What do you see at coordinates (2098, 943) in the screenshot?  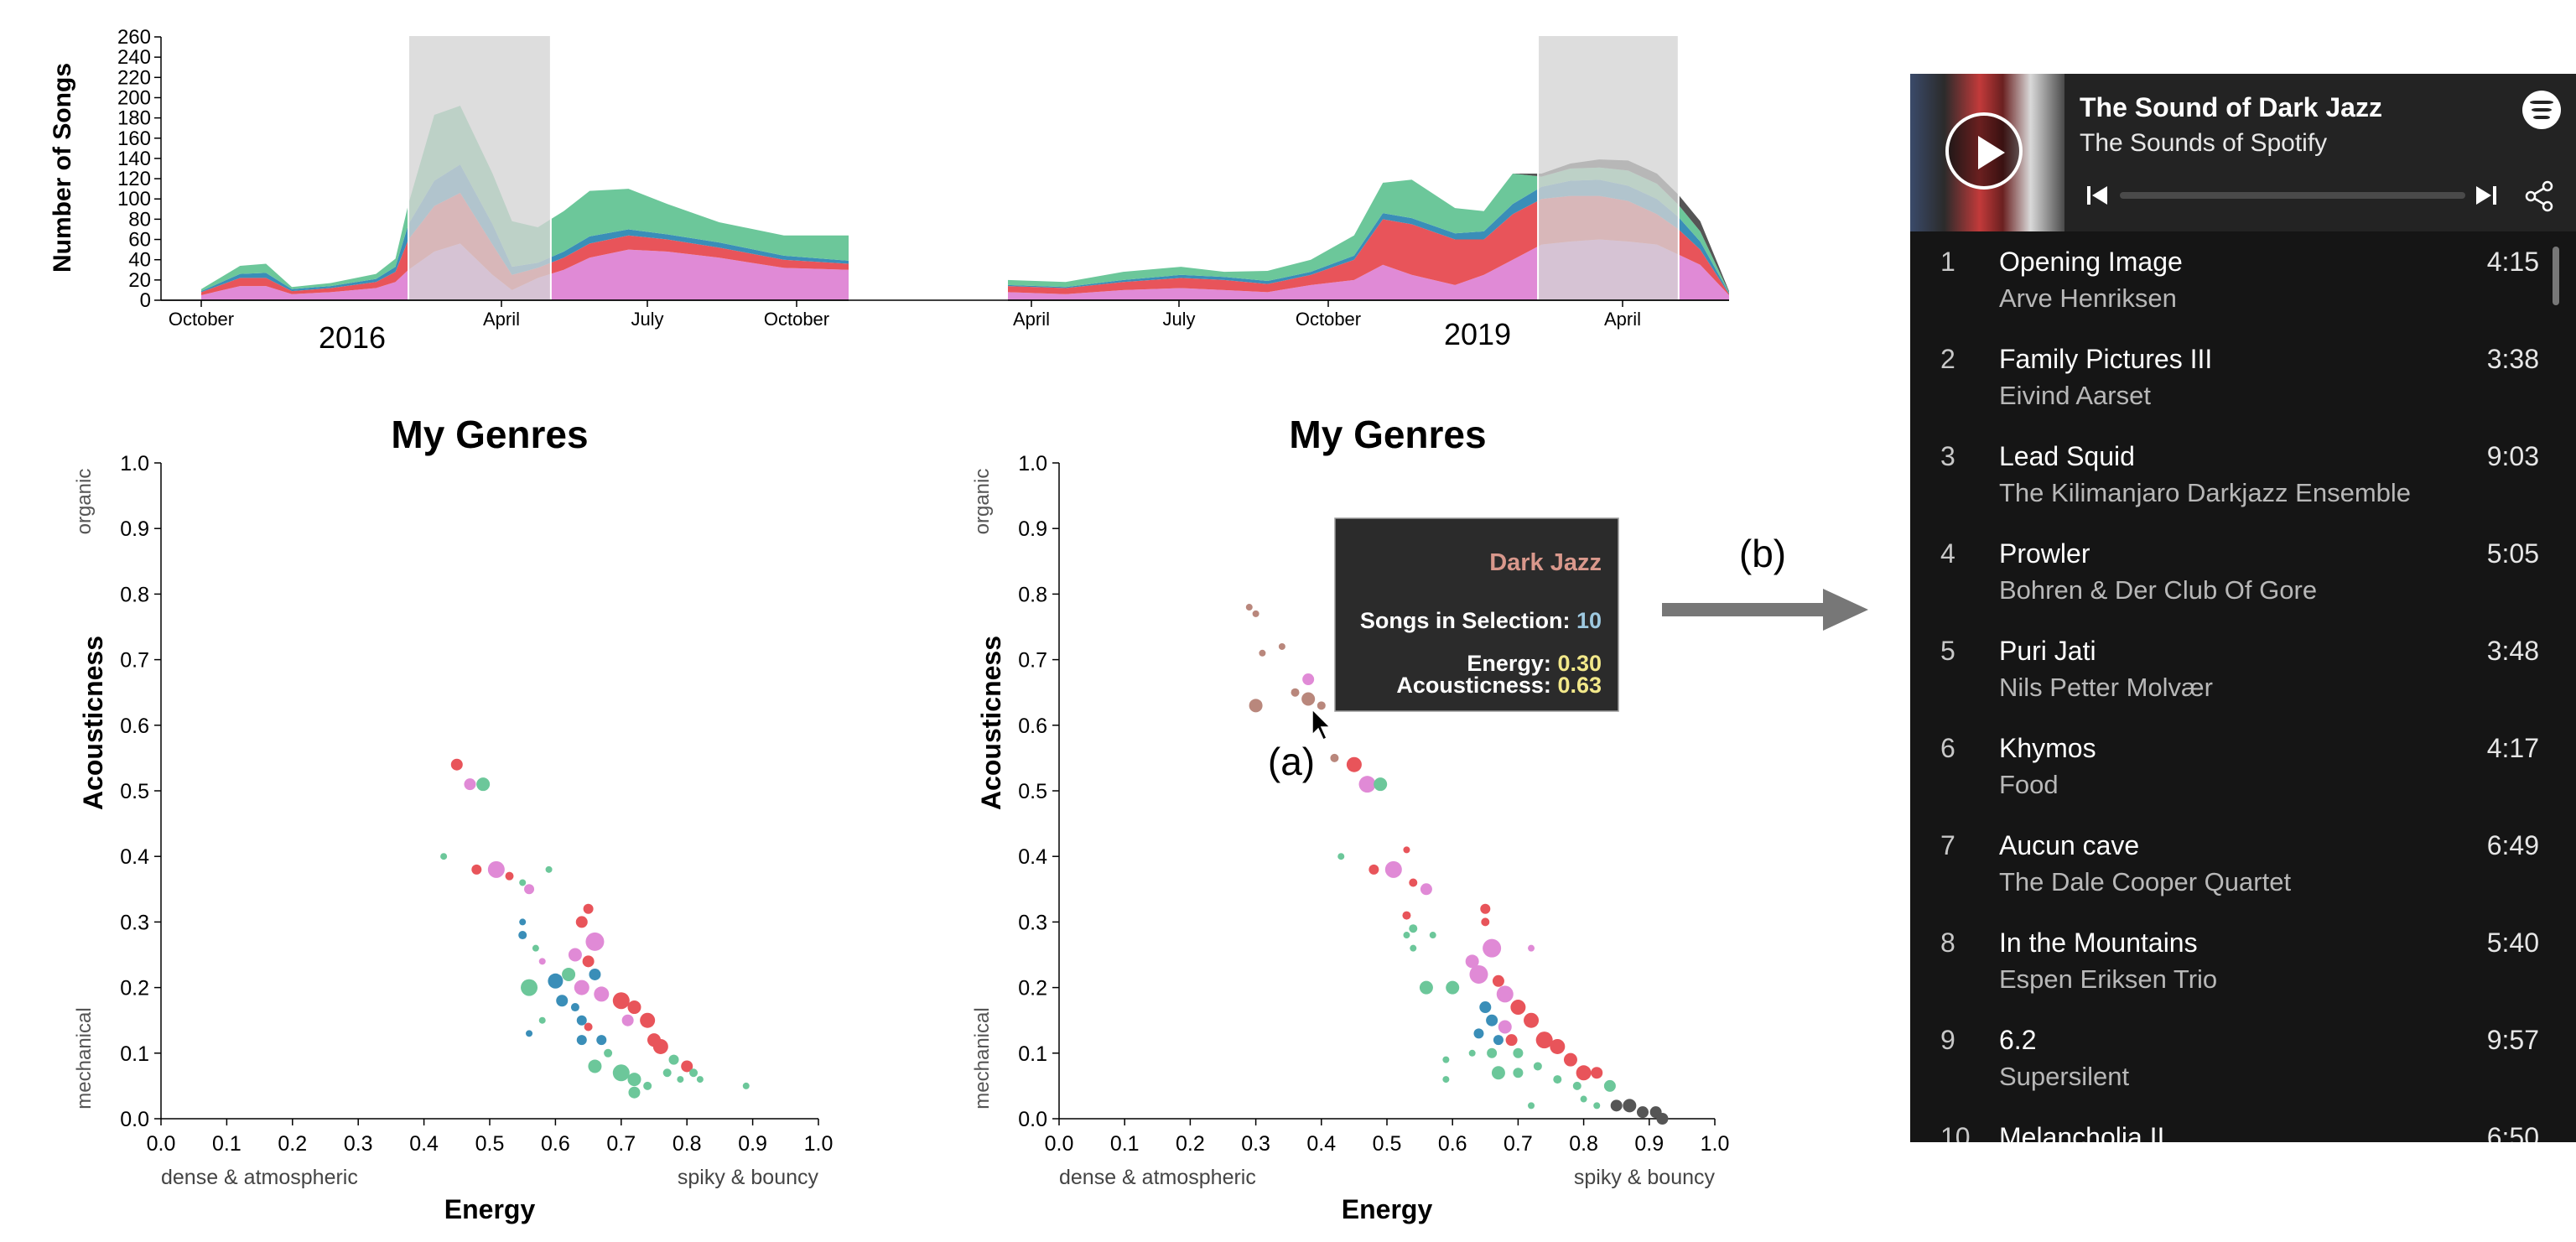 I see `track-name: In the Mountains` at bounding box center [2098, 943].